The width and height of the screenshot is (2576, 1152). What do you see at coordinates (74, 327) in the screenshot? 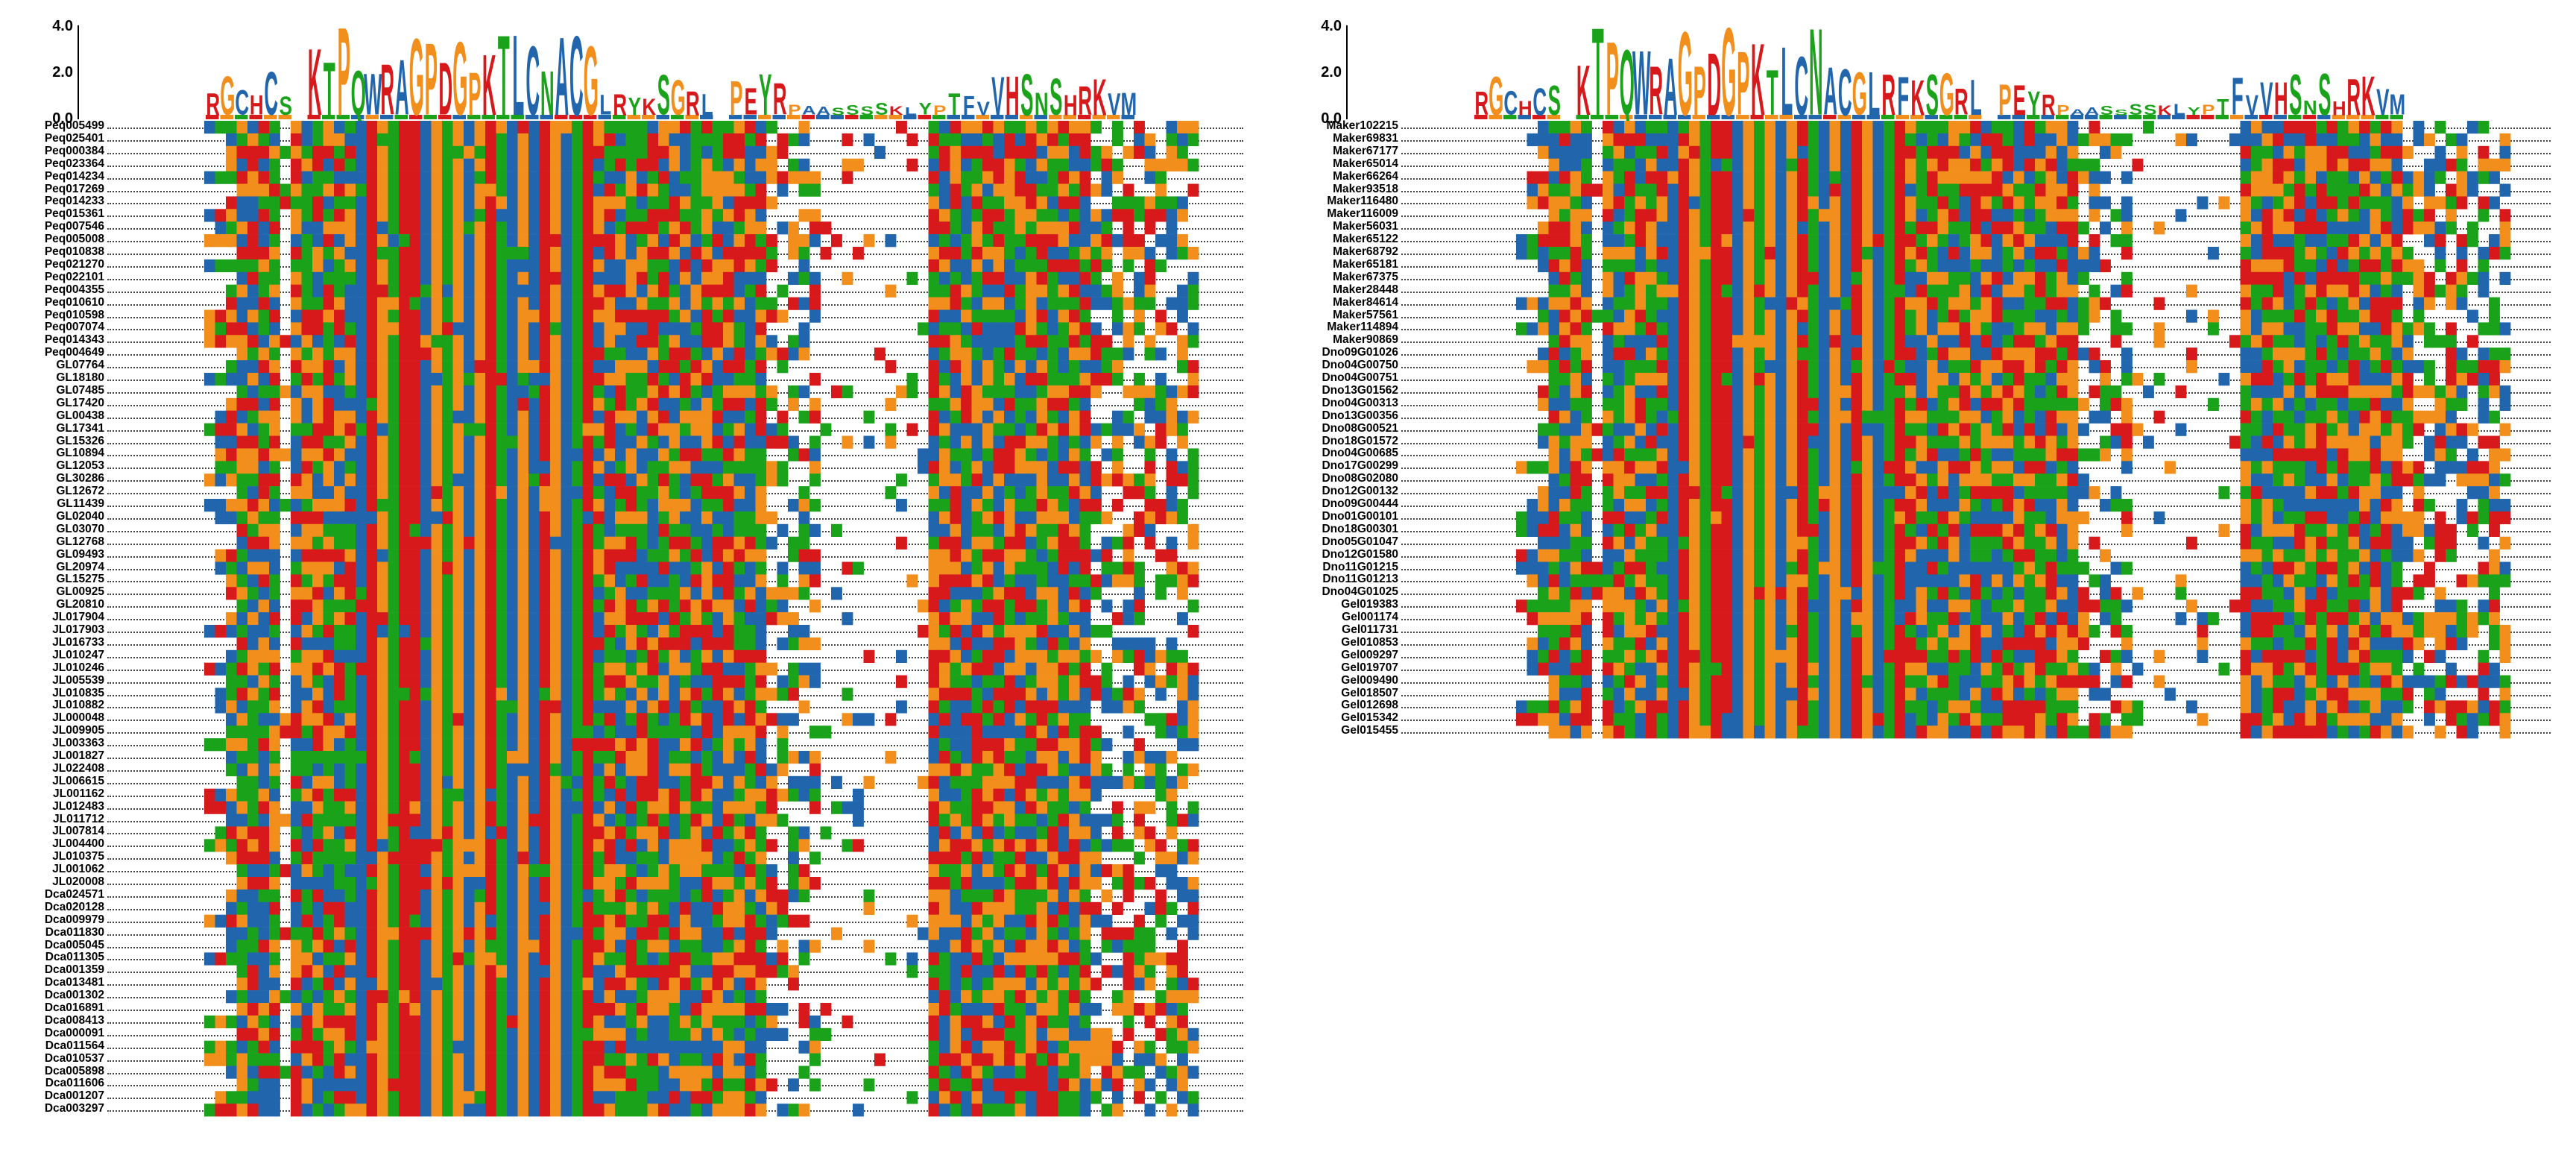
I see `sequence-name: Peq007074` at bounding box center [74, 327].